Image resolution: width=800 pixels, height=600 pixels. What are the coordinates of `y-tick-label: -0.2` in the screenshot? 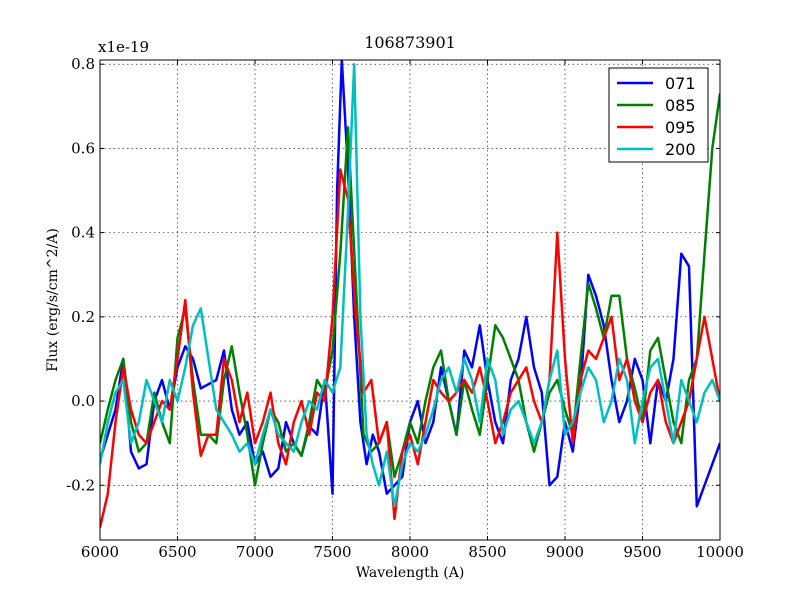 It's located at (80, 485).